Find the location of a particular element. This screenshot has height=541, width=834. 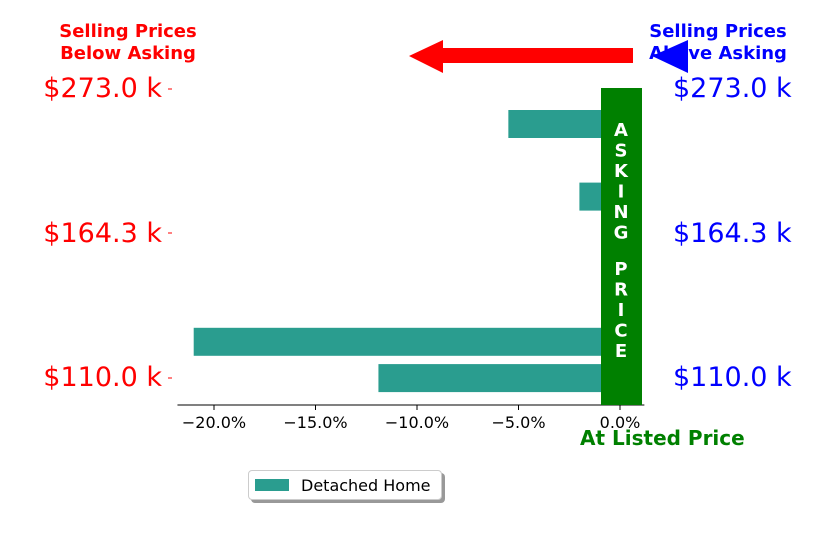

asking-band-letter-5: G is located at coordinates (621, 233).